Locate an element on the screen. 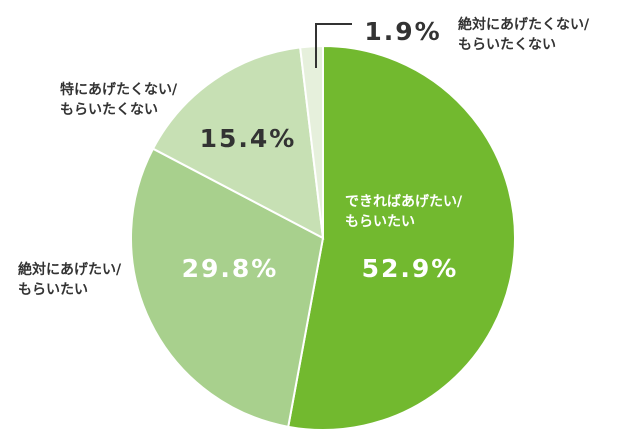  value-label: 1.9% is located at coordinates (402, 31).